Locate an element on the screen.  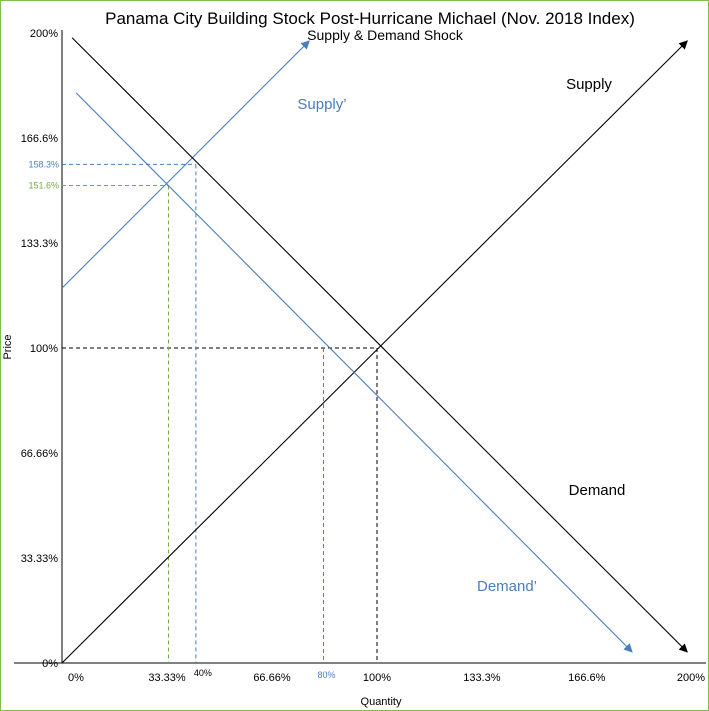
y-tick-label: 166.6% is located at coordinates (40, 139).